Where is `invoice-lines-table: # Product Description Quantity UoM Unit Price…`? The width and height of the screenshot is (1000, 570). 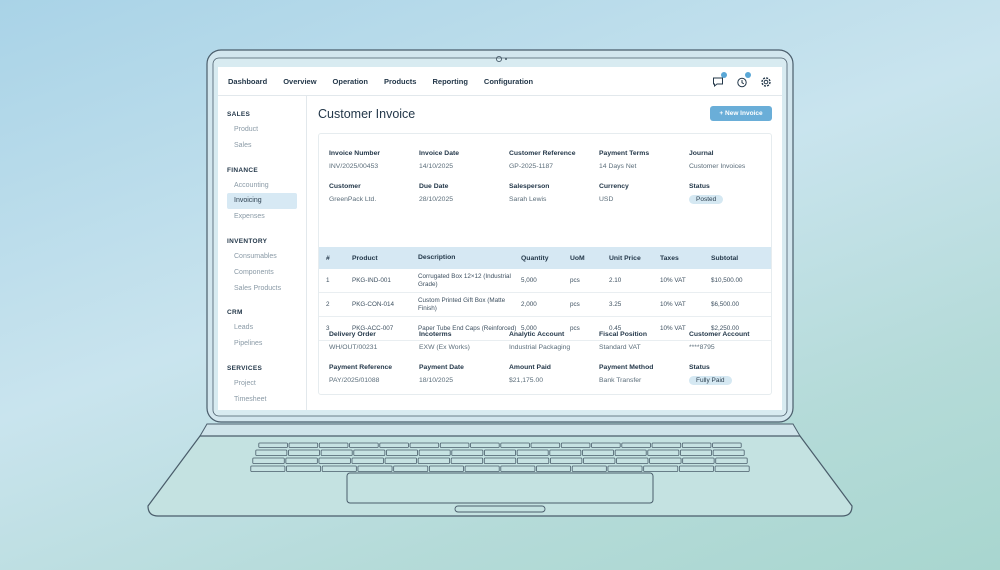 invoice-lines-table: # Product Description Quantity UoM Unit Price… is located at coordinates (545, 294).